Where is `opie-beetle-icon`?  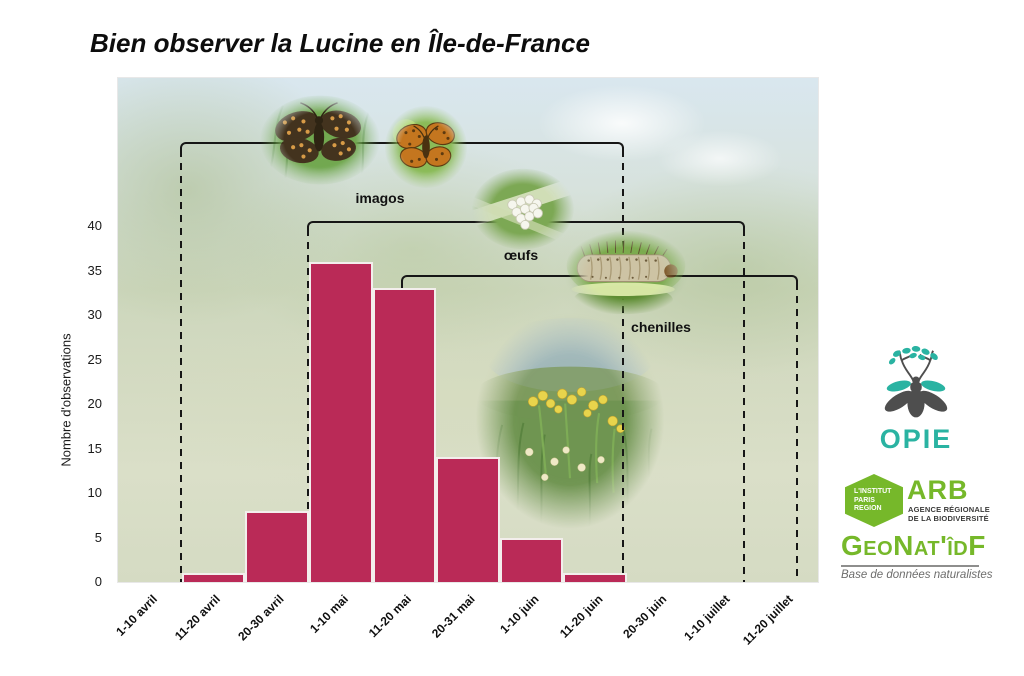 opie-beetle-icon is located at coordinates (916, 382).